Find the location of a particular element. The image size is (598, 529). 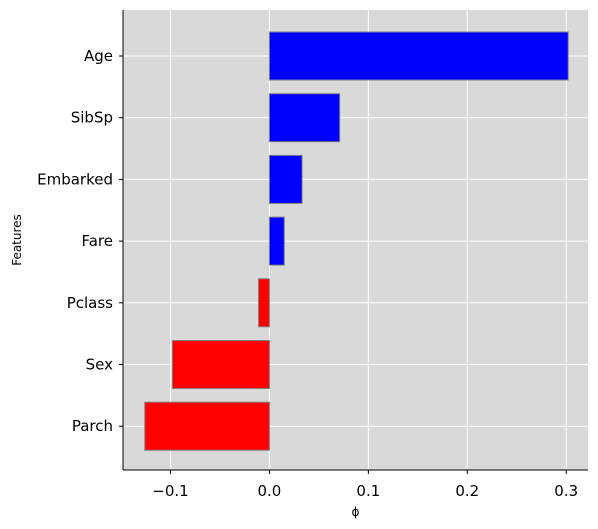

x-tick-label: 0.2 is located at coordinates (467, 491).